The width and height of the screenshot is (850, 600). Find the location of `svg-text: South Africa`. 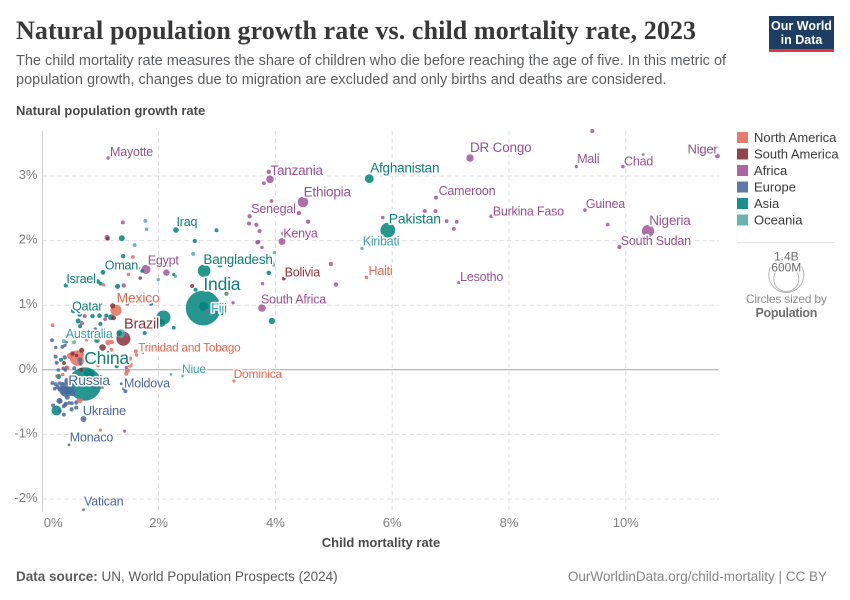

svg-text: South Africa is located at coordinates (293, 300).